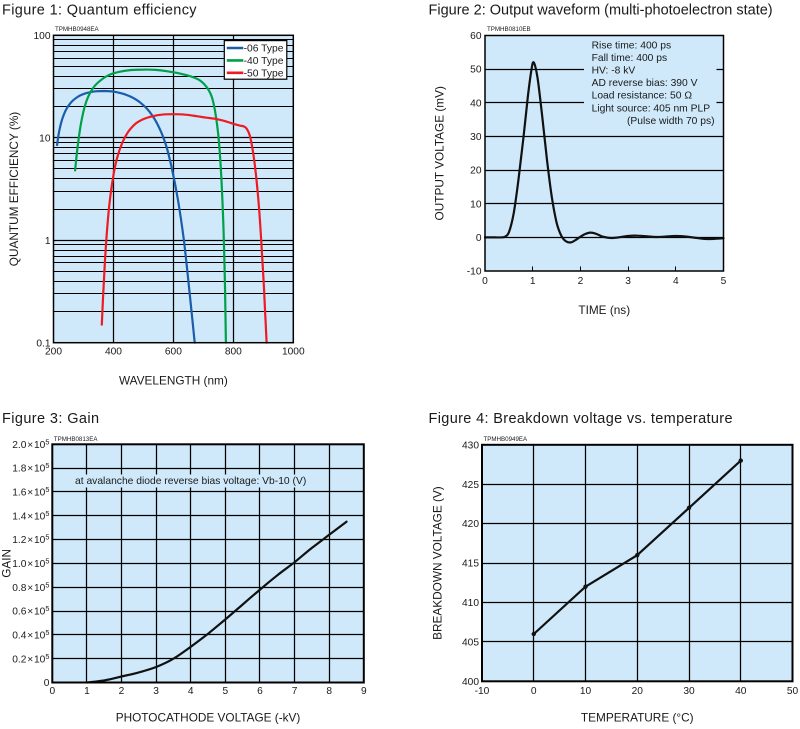 The height and width of the screenshot is (729, 800). What do you see at coordinates (293, 352) in the screenshot?
I see `svg-text: 1000` at bounding box center [293, 352].